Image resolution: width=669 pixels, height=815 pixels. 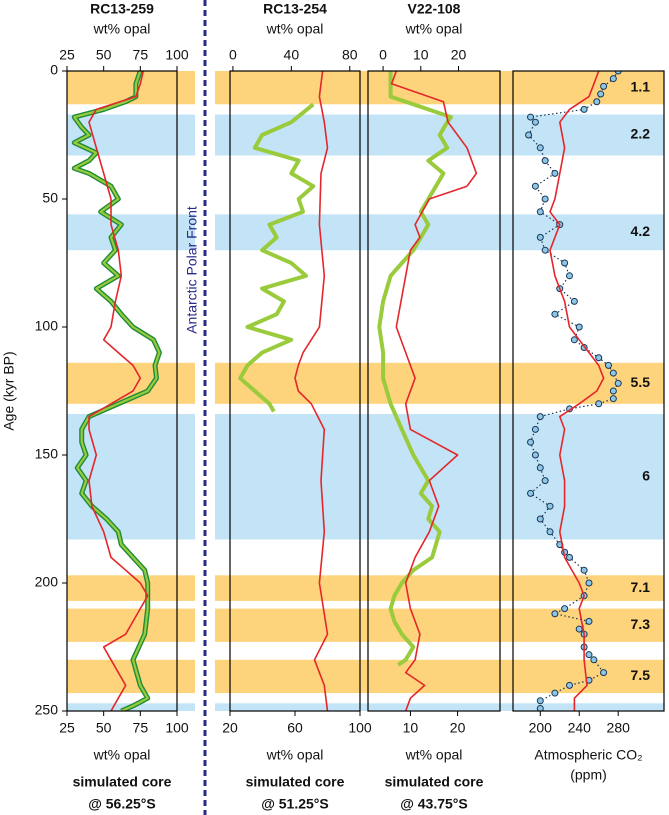 I want to click on y-tick-label: 250, so click(x=47, y=710).